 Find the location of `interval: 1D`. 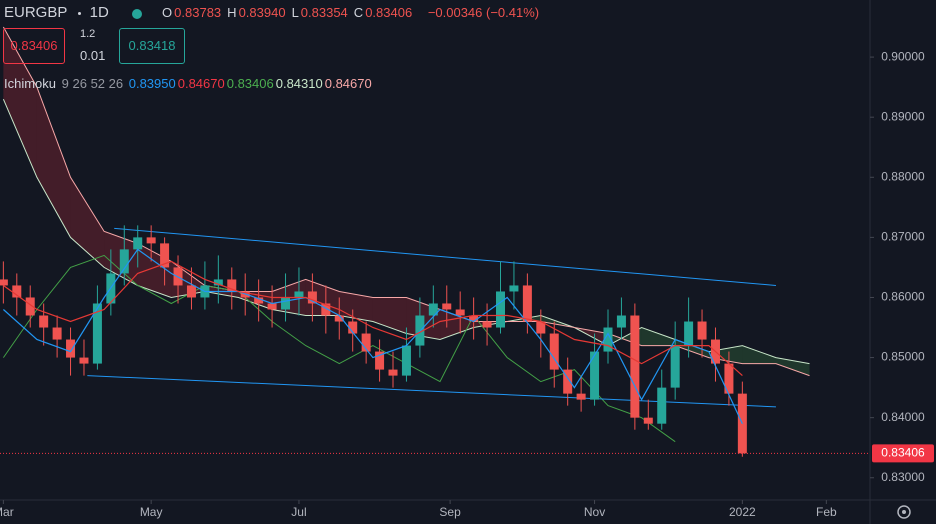

interval: 1D is located at coordinates (99, 12).